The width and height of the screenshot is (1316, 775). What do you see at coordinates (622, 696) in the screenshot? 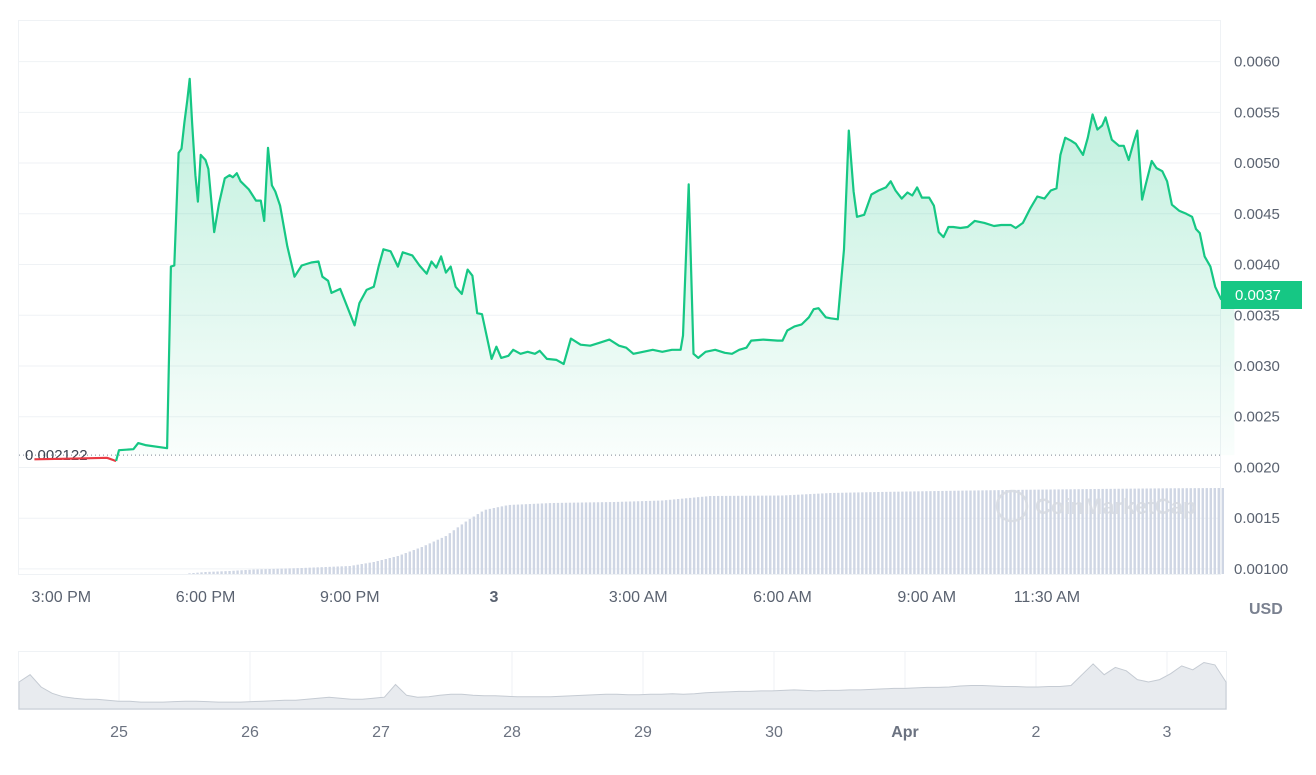
I see `navigator: 25 26 27 28 29 30 Apr 2 3` at bounding box center [622, 696].